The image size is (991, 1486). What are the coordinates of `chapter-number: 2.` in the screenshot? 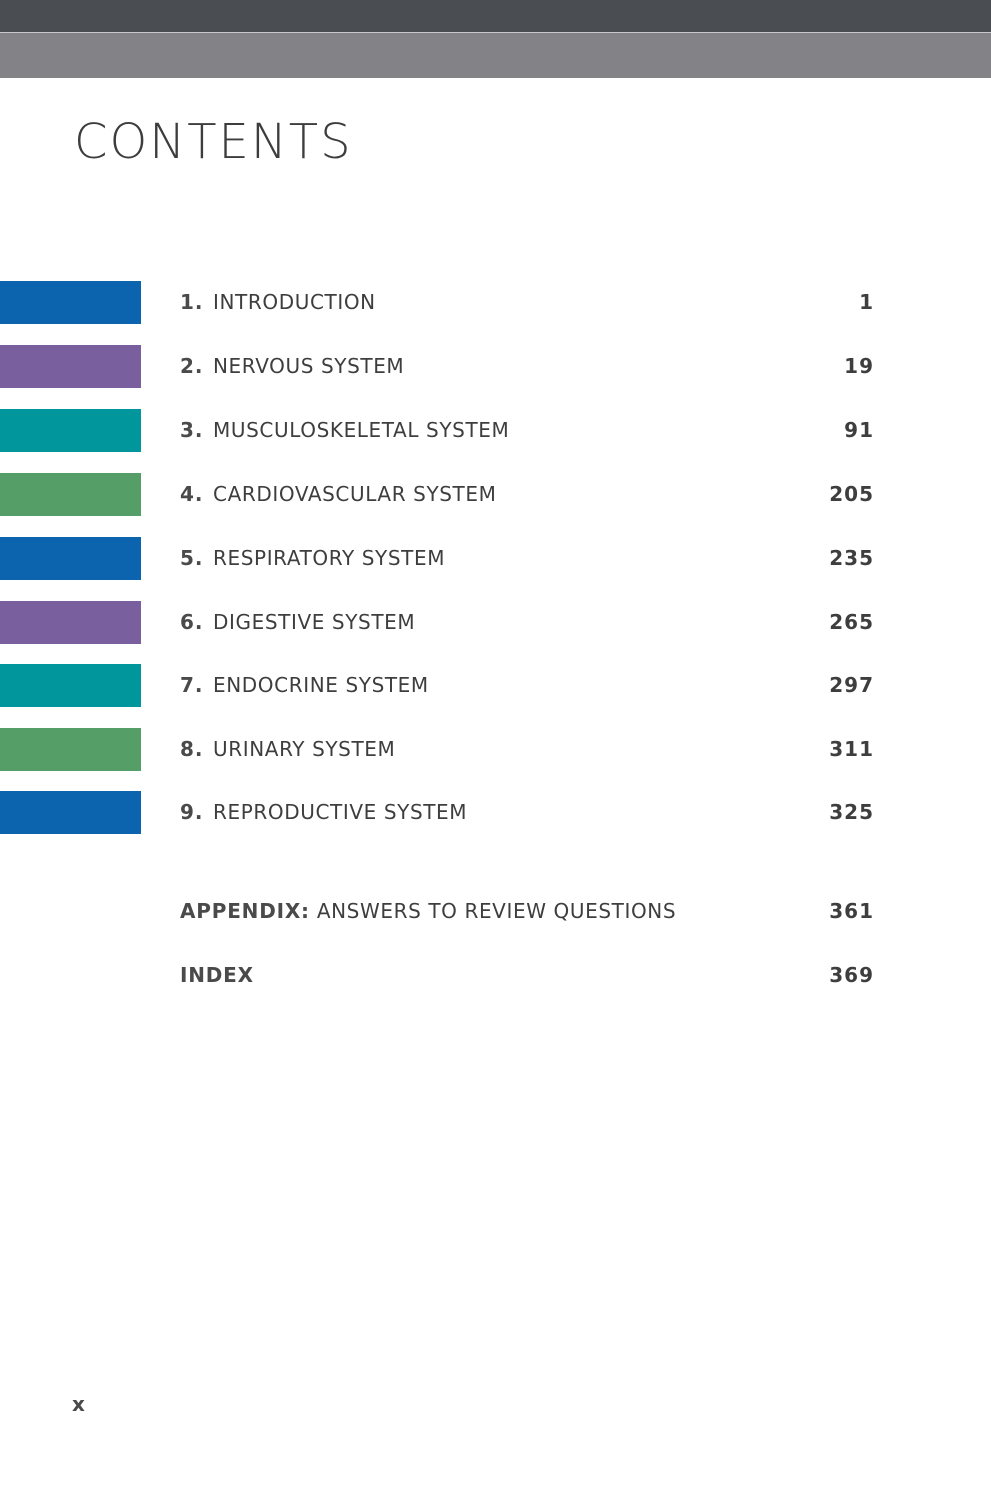 It's located at (192, 366).